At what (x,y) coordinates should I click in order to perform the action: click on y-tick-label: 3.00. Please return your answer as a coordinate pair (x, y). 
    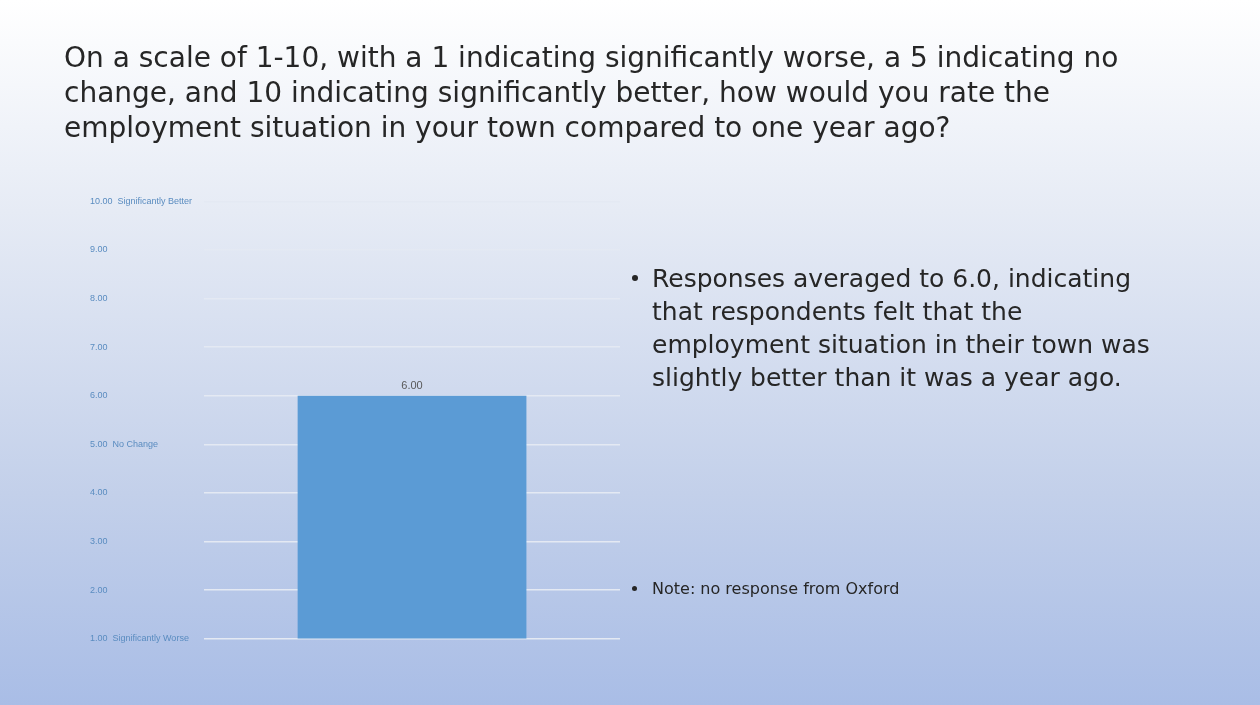
    Looking at the image, I should click on (99, 540).